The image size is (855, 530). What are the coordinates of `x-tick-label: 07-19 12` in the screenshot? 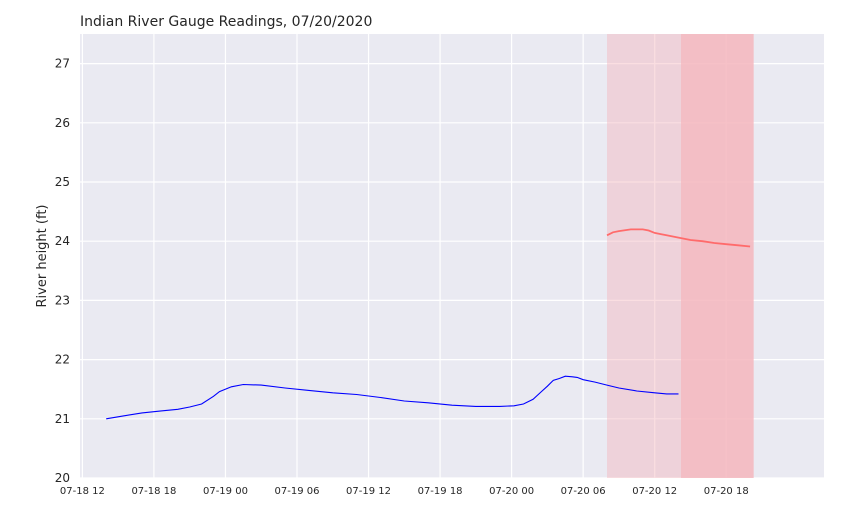 It's located at (368, 491).